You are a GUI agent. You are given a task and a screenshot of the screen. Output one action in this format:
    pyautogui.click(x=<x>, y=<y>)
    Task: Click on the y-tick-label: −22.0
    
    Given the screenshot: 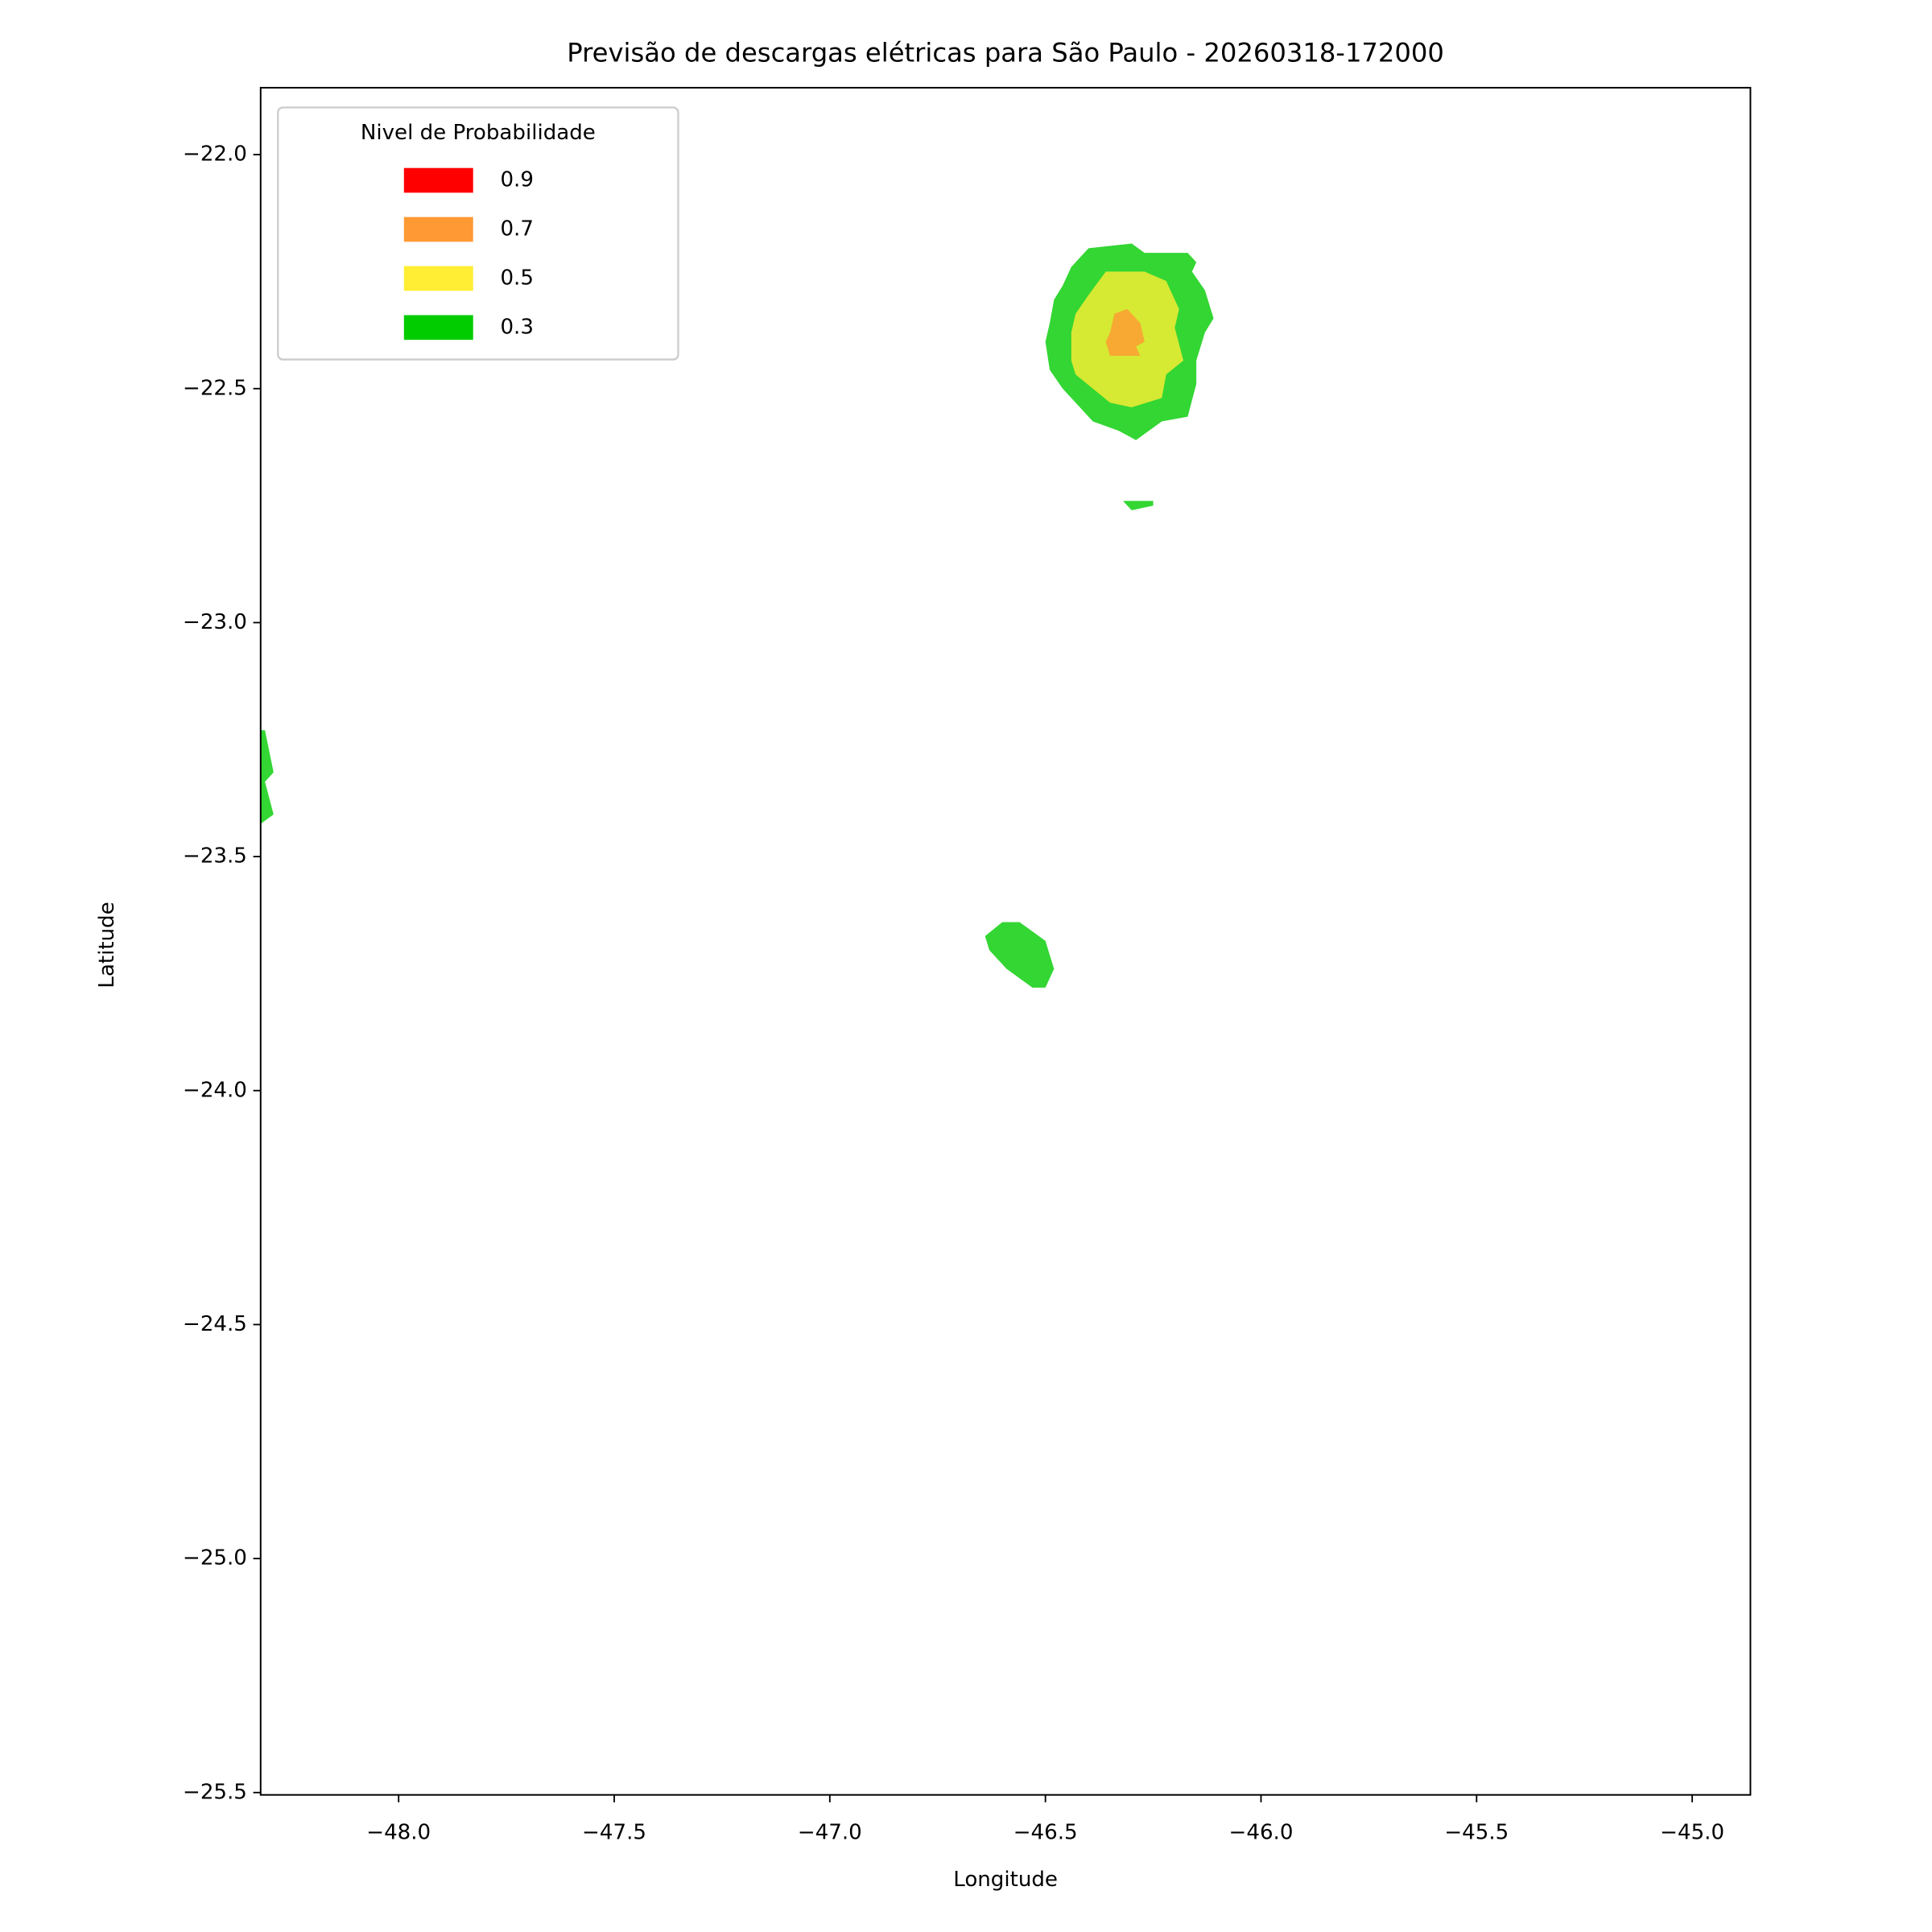 What is the action you would take?
    pyautogui.click(x=215, y=154)
    